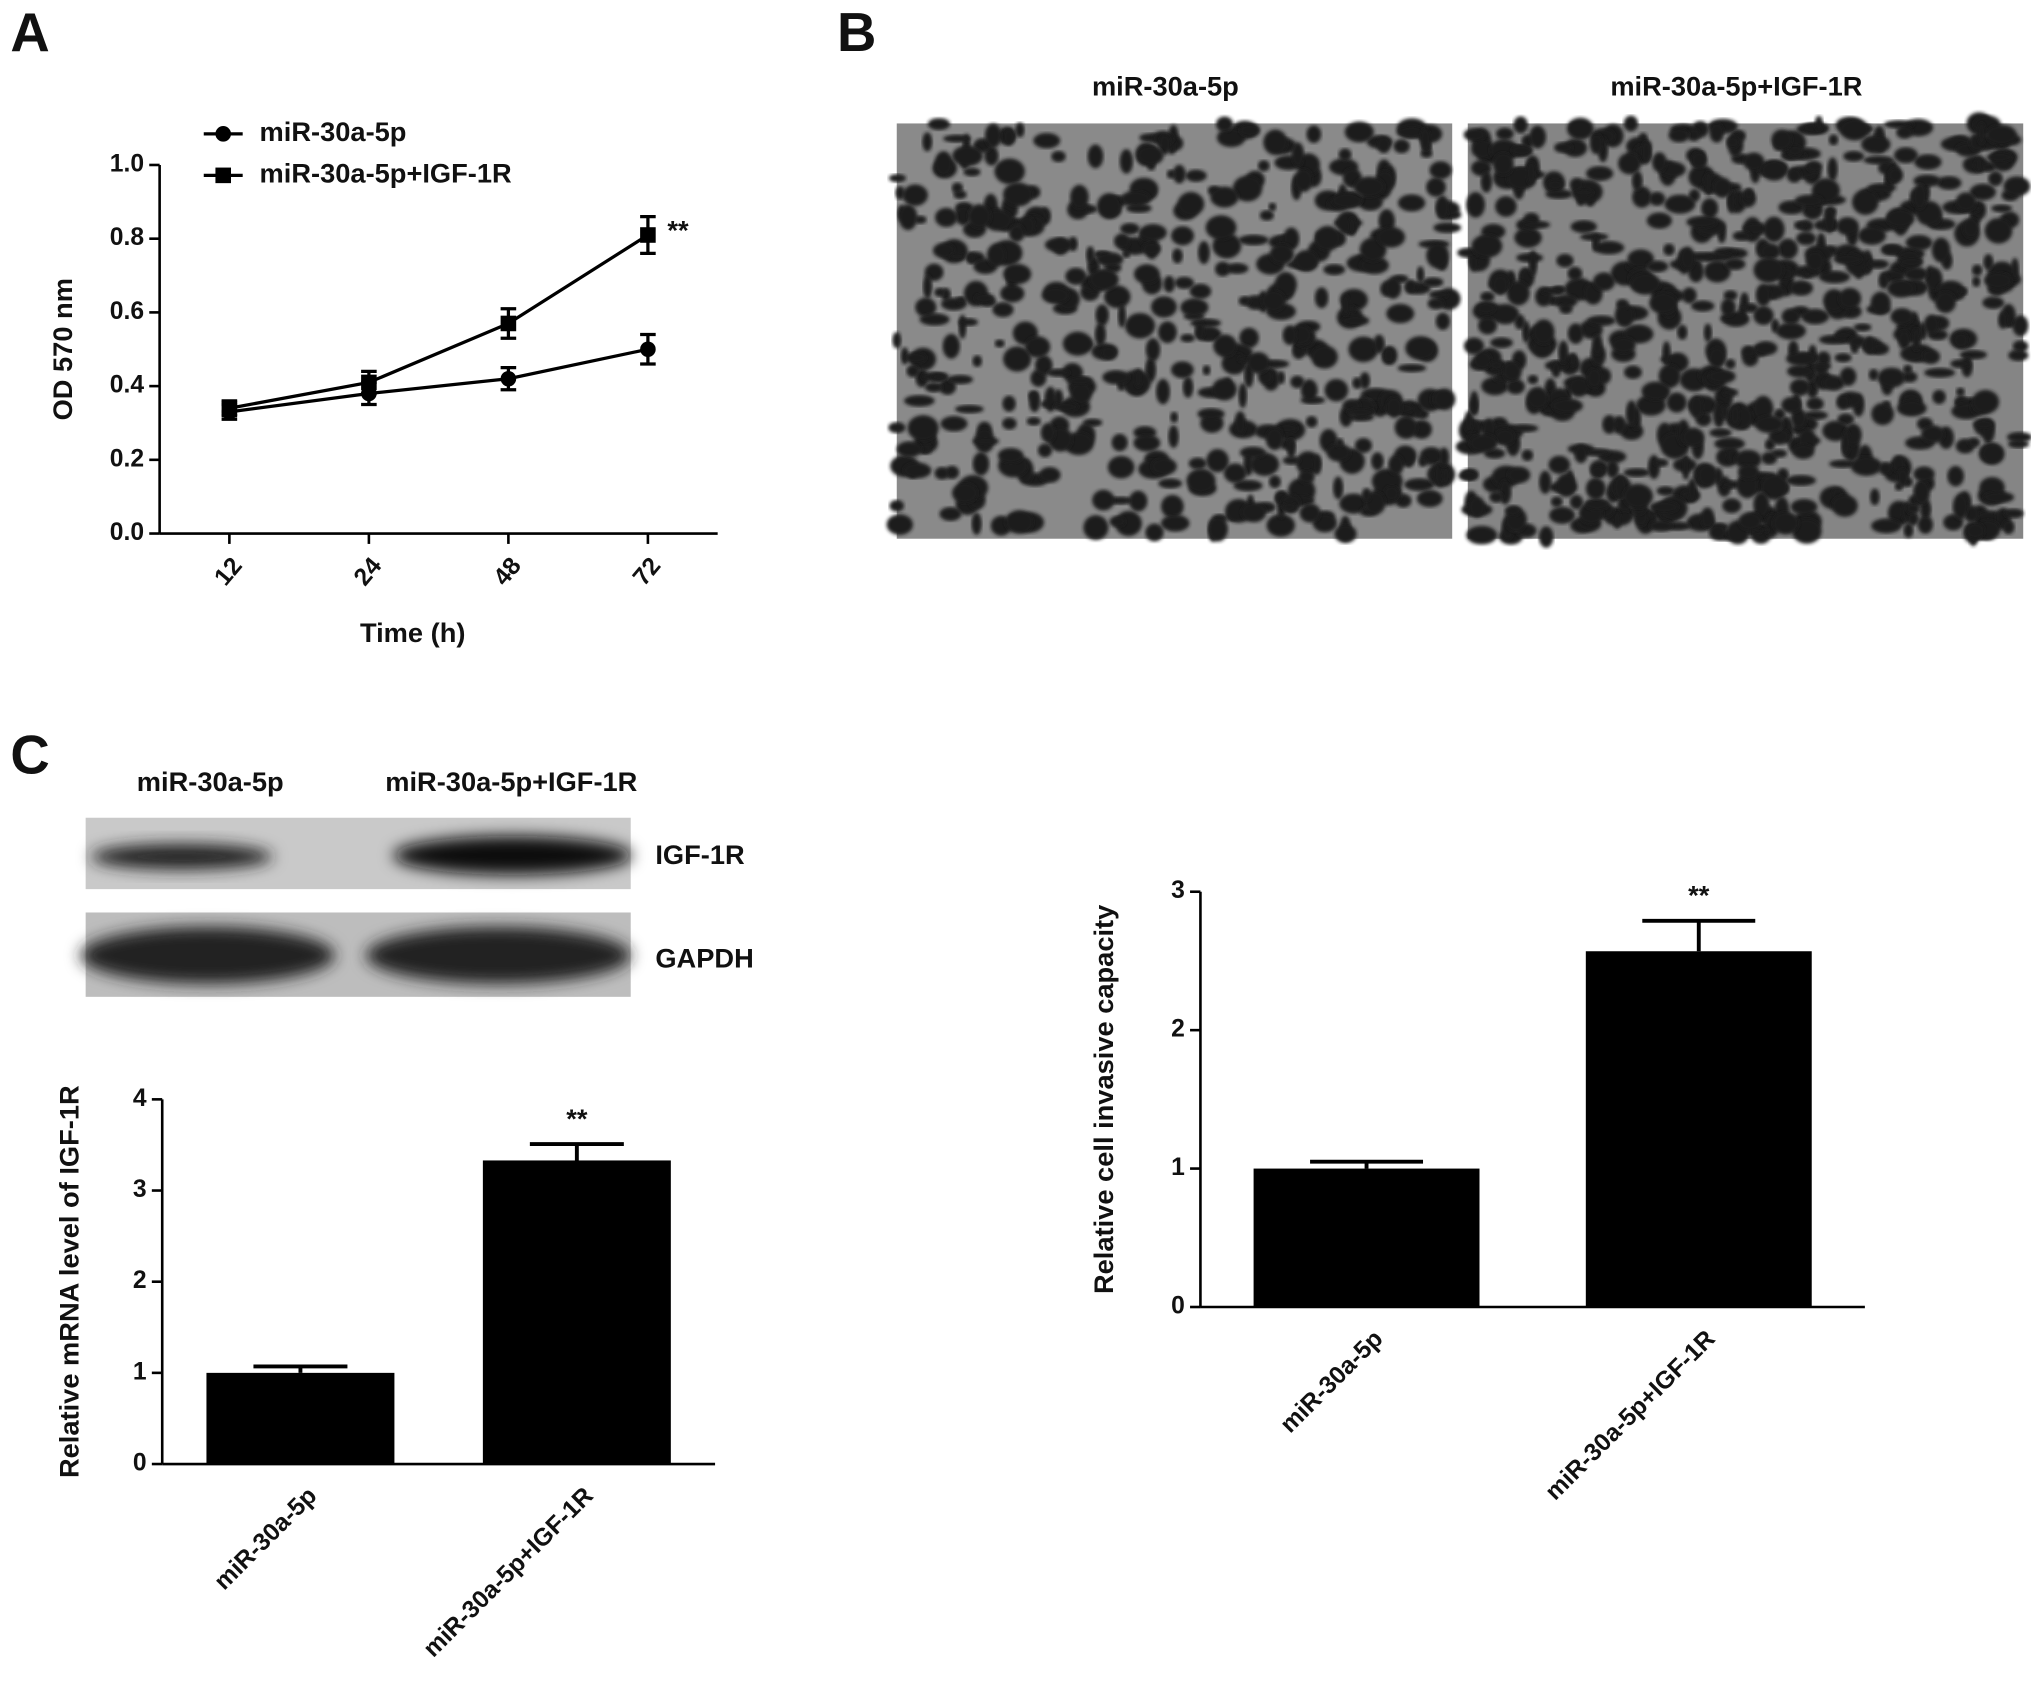  Describe the element at coordinates (439, 321) in the screenshot. I see `series-line` at that location.